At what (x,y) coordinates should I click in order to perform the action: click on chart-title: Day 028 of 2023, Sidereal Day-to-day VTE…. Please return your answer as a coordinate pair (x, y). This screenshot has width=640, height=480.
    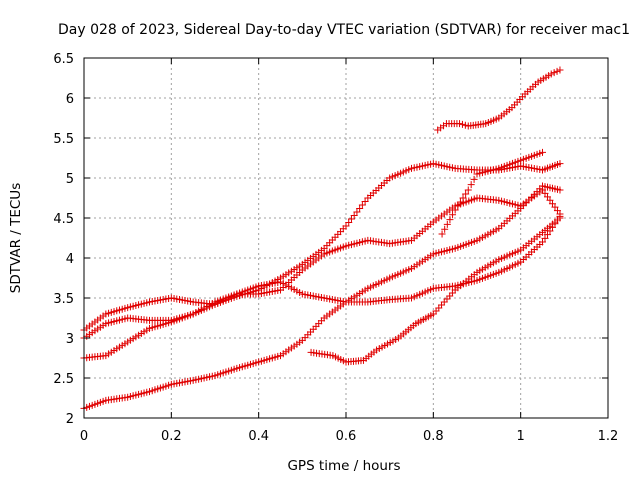
    Looking at the image, I should click on (344, 30).